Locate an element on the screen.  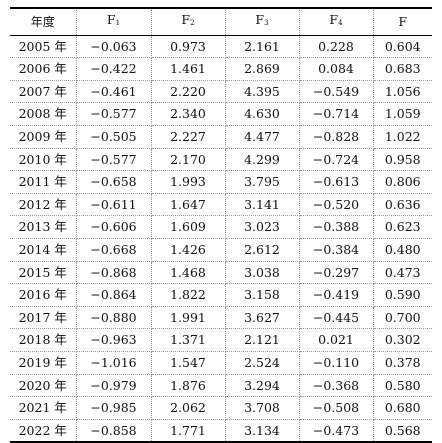
cell-f: 1.022 is located at coordinates (402, 137).